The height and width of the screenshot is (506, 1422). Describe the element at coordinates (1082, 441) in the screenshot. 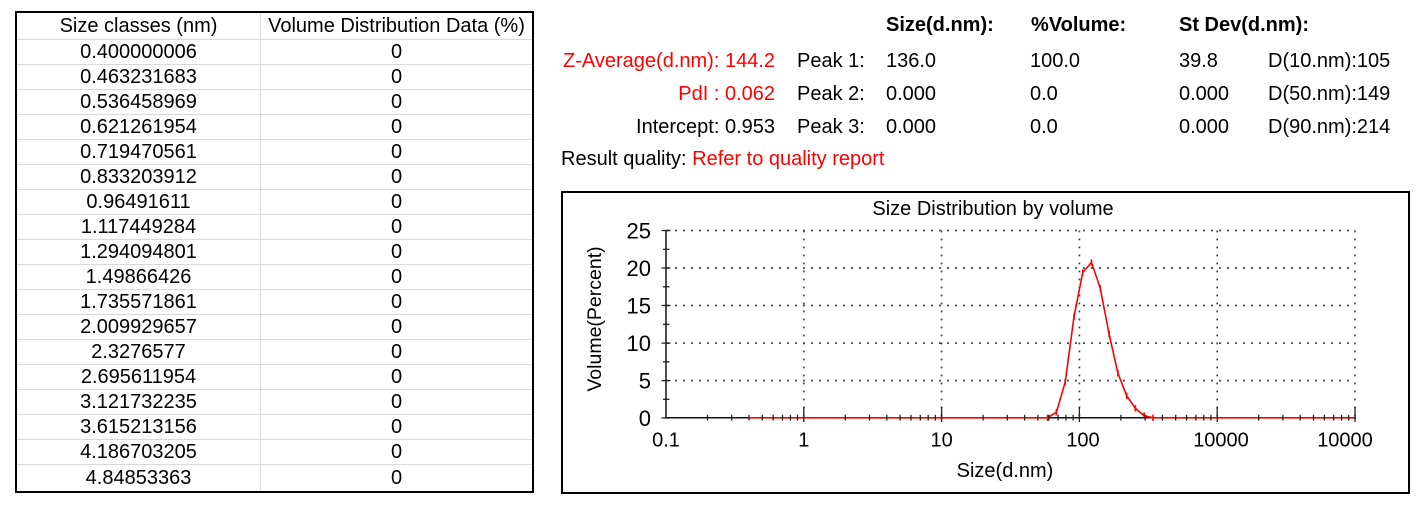

I see `svg-text: 100` at that location.